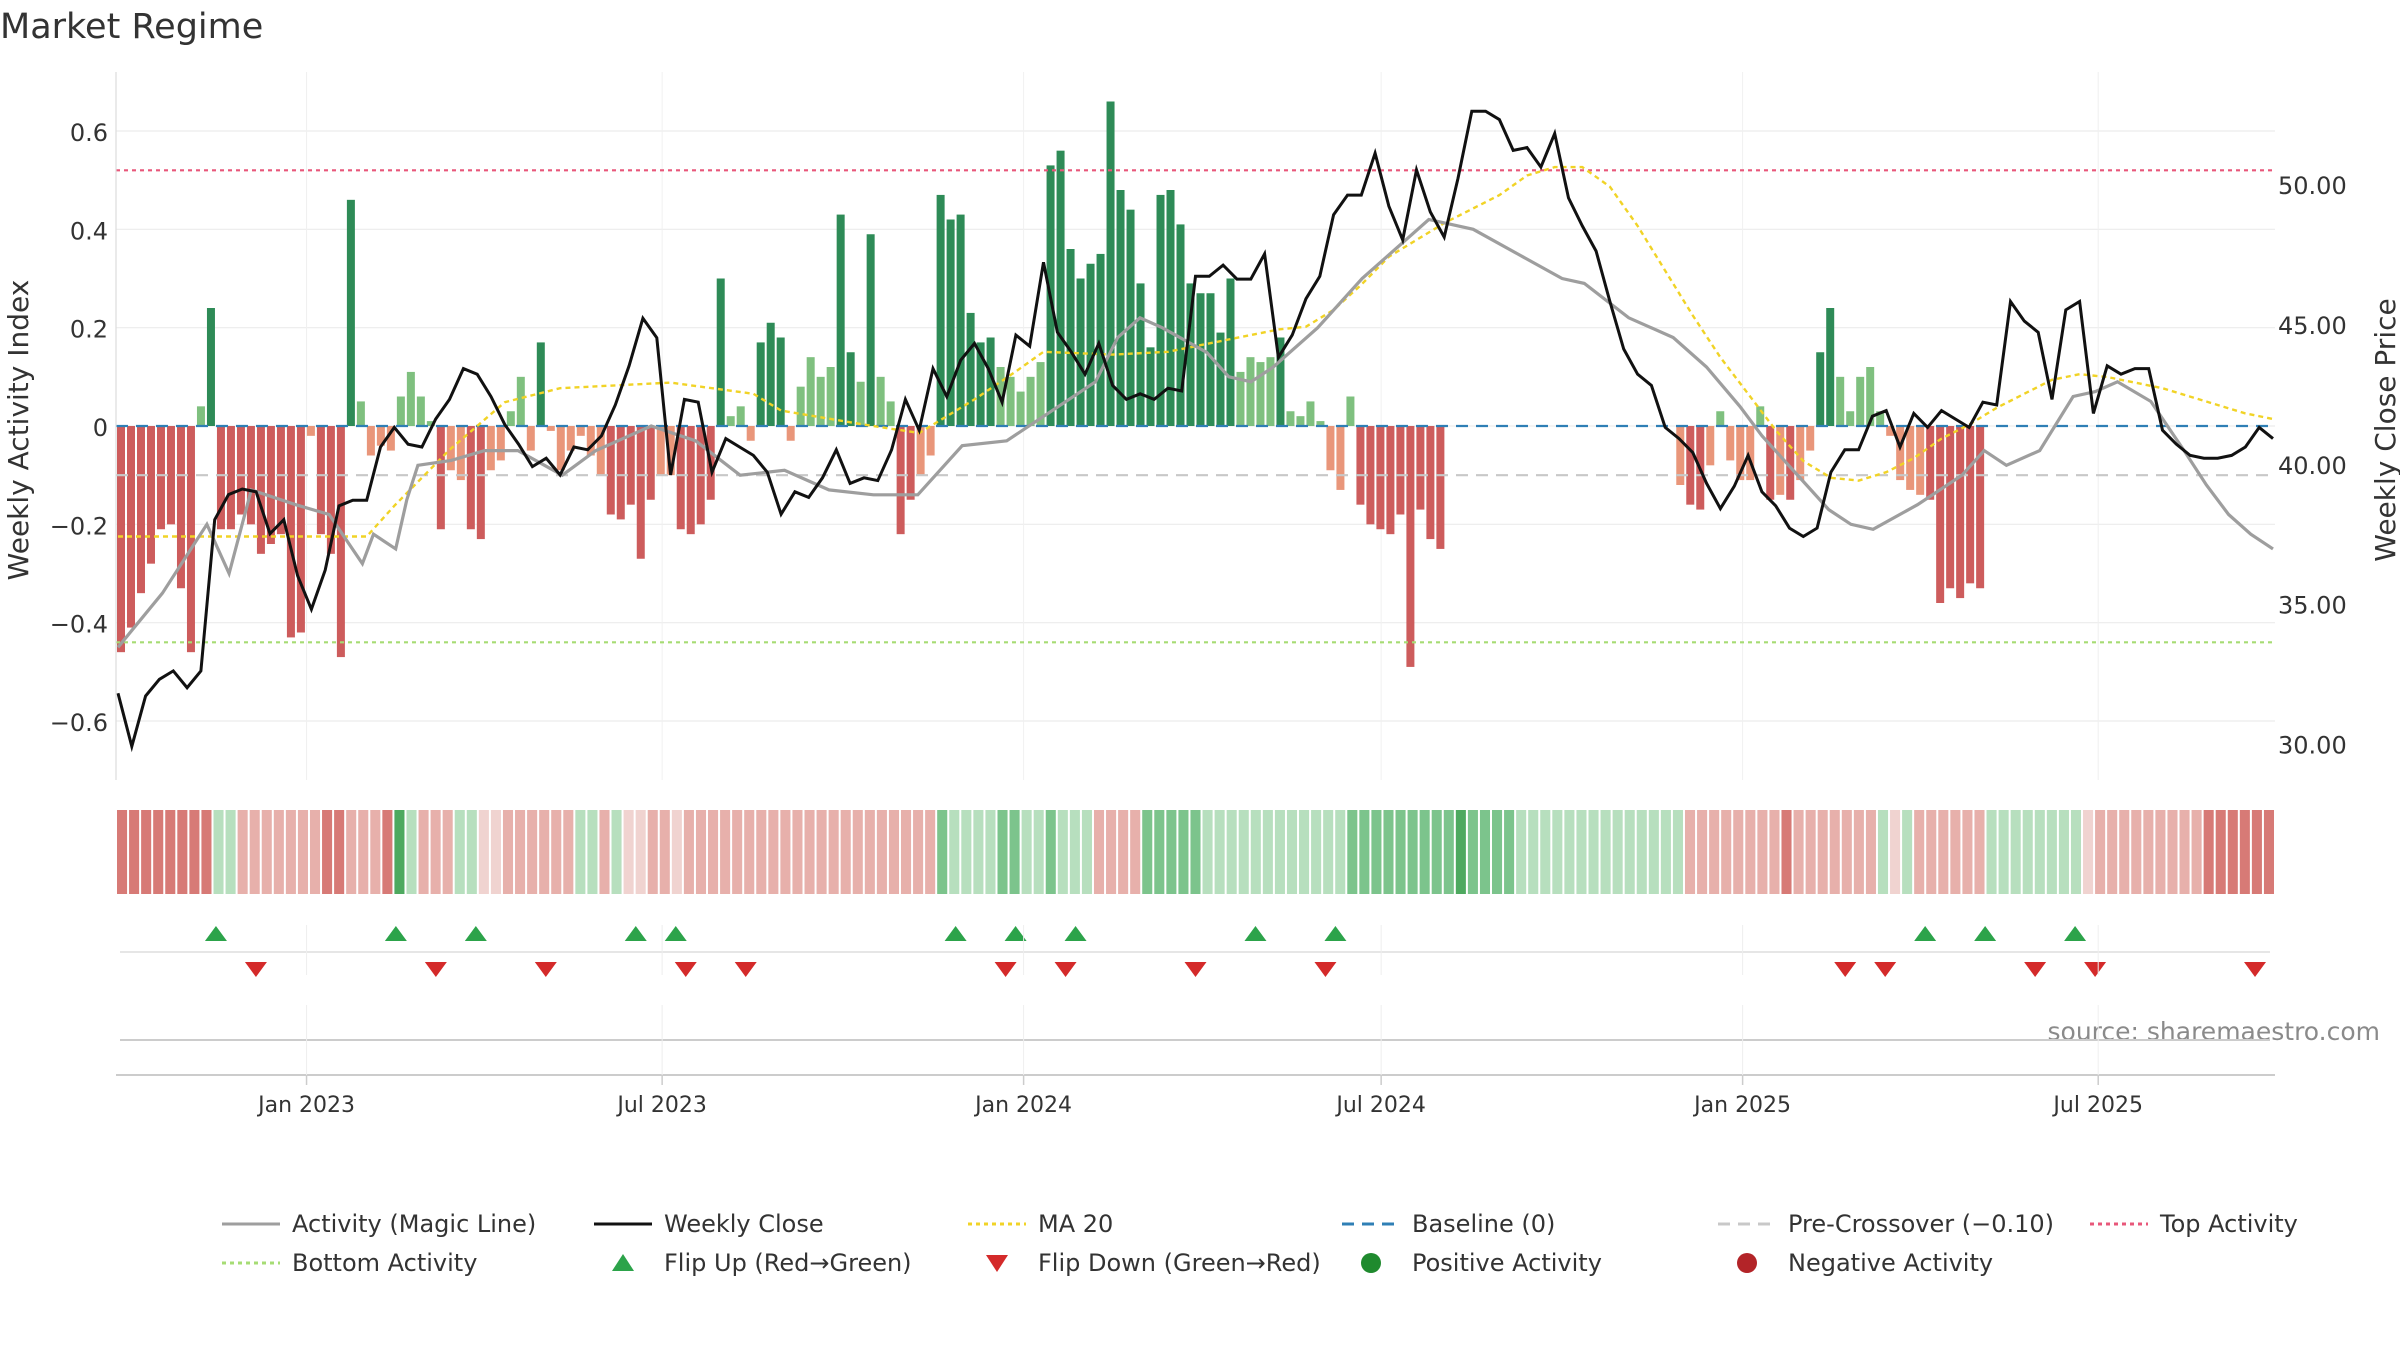  Describe the element at coordinates (79, 723) in the screenshot. I see `y-left-tick-label: −0.6` at that location.